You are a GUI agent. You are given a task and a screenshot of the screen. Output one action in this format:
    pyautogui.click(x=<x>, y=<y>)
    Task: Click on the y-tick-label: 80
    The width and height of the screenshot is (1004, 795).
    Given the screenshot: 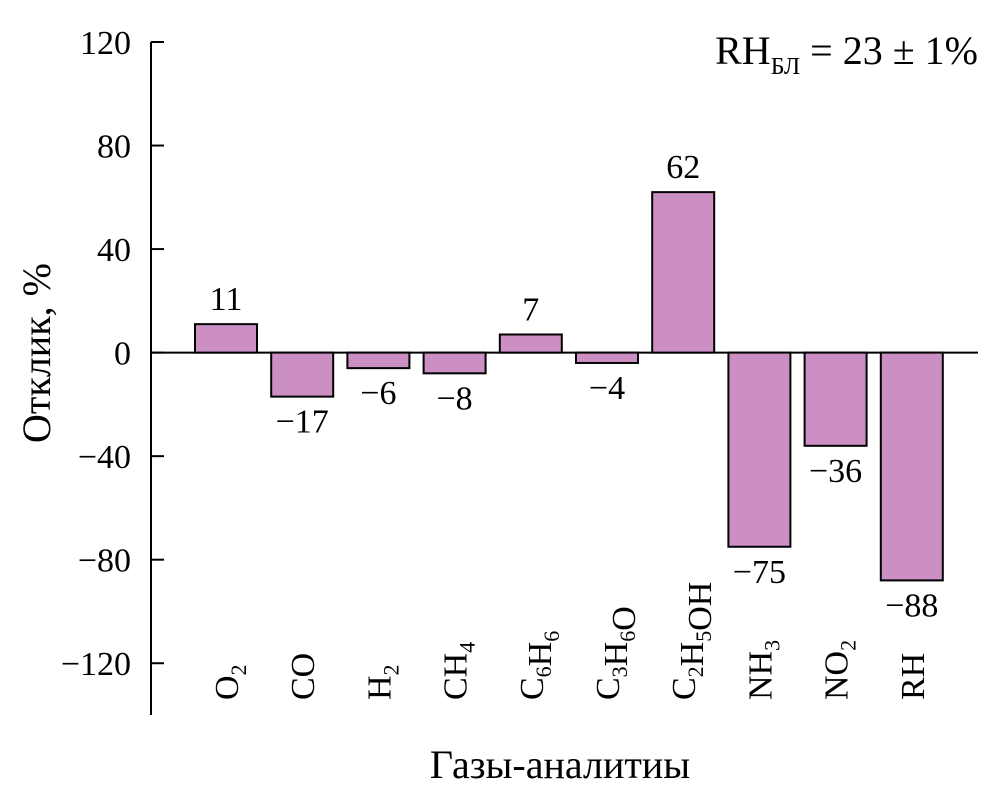 What is the action you would take?
    pyautogui.click(x=114, y=147)
    